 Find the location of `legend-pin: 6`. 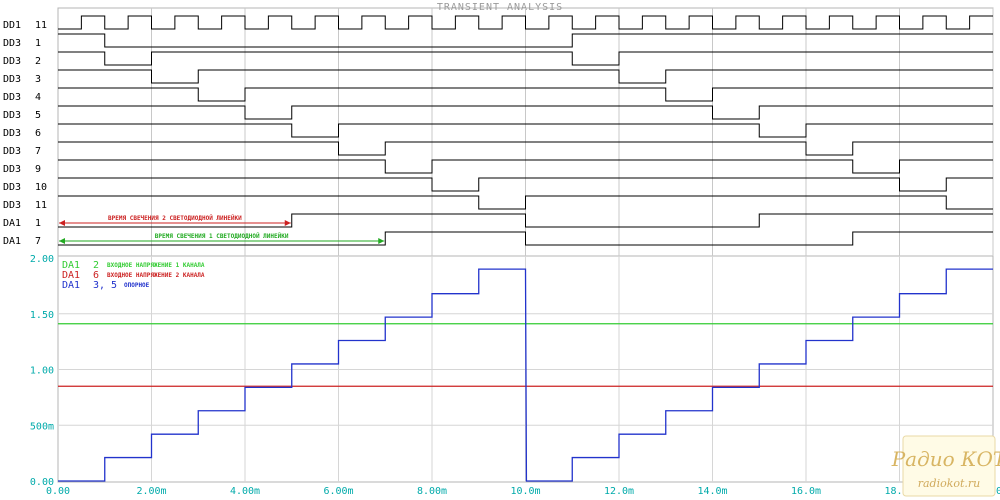

legend-pin: 6 is located at coordinates (96, 275).